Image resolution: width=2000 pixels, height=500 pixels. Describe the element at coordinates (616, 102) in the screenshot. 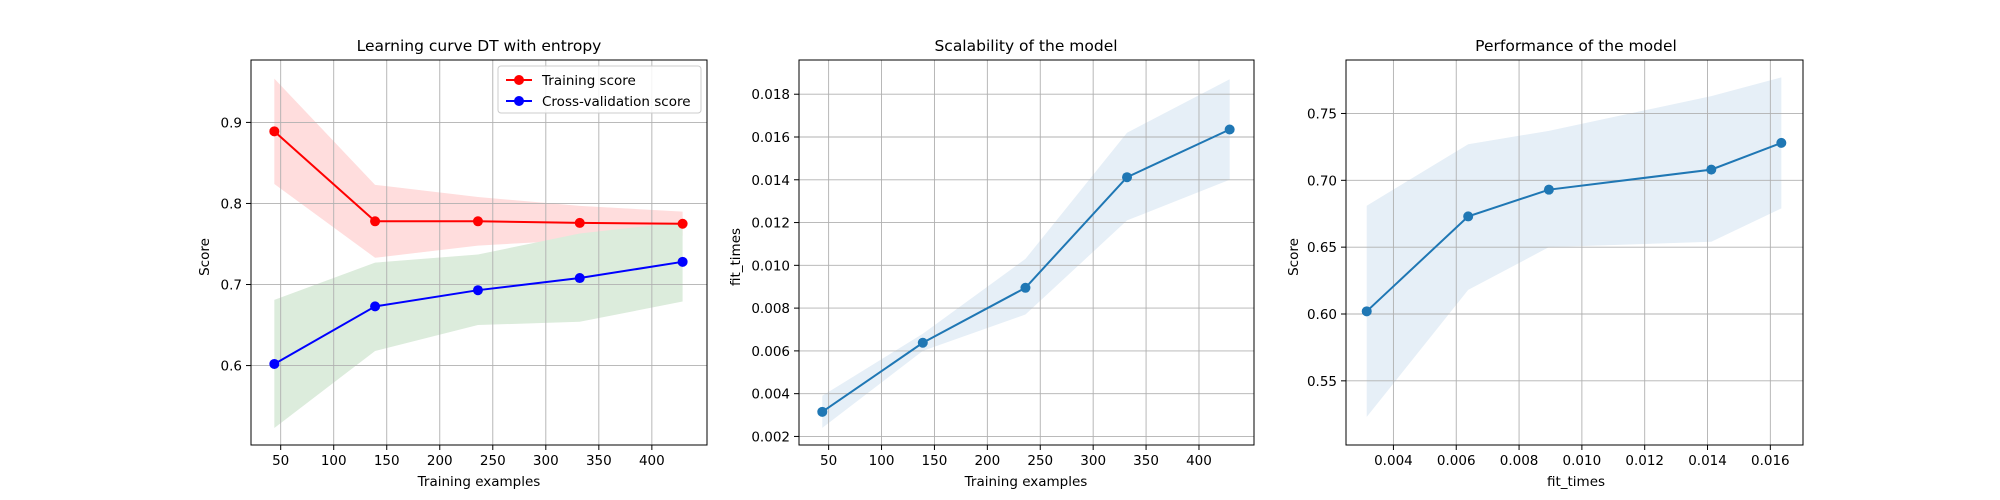

I see `legend-label: Cross-validation score` at that location.